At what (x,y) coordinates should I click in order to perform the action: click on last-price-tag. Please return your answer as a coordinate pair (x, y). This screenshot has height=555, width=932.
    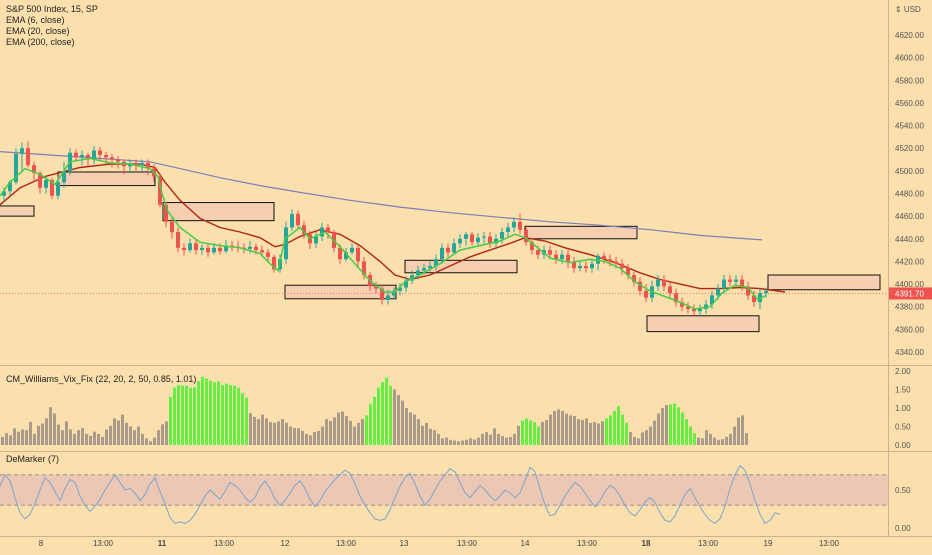
    Looking at the image, I should click on (910, 293).